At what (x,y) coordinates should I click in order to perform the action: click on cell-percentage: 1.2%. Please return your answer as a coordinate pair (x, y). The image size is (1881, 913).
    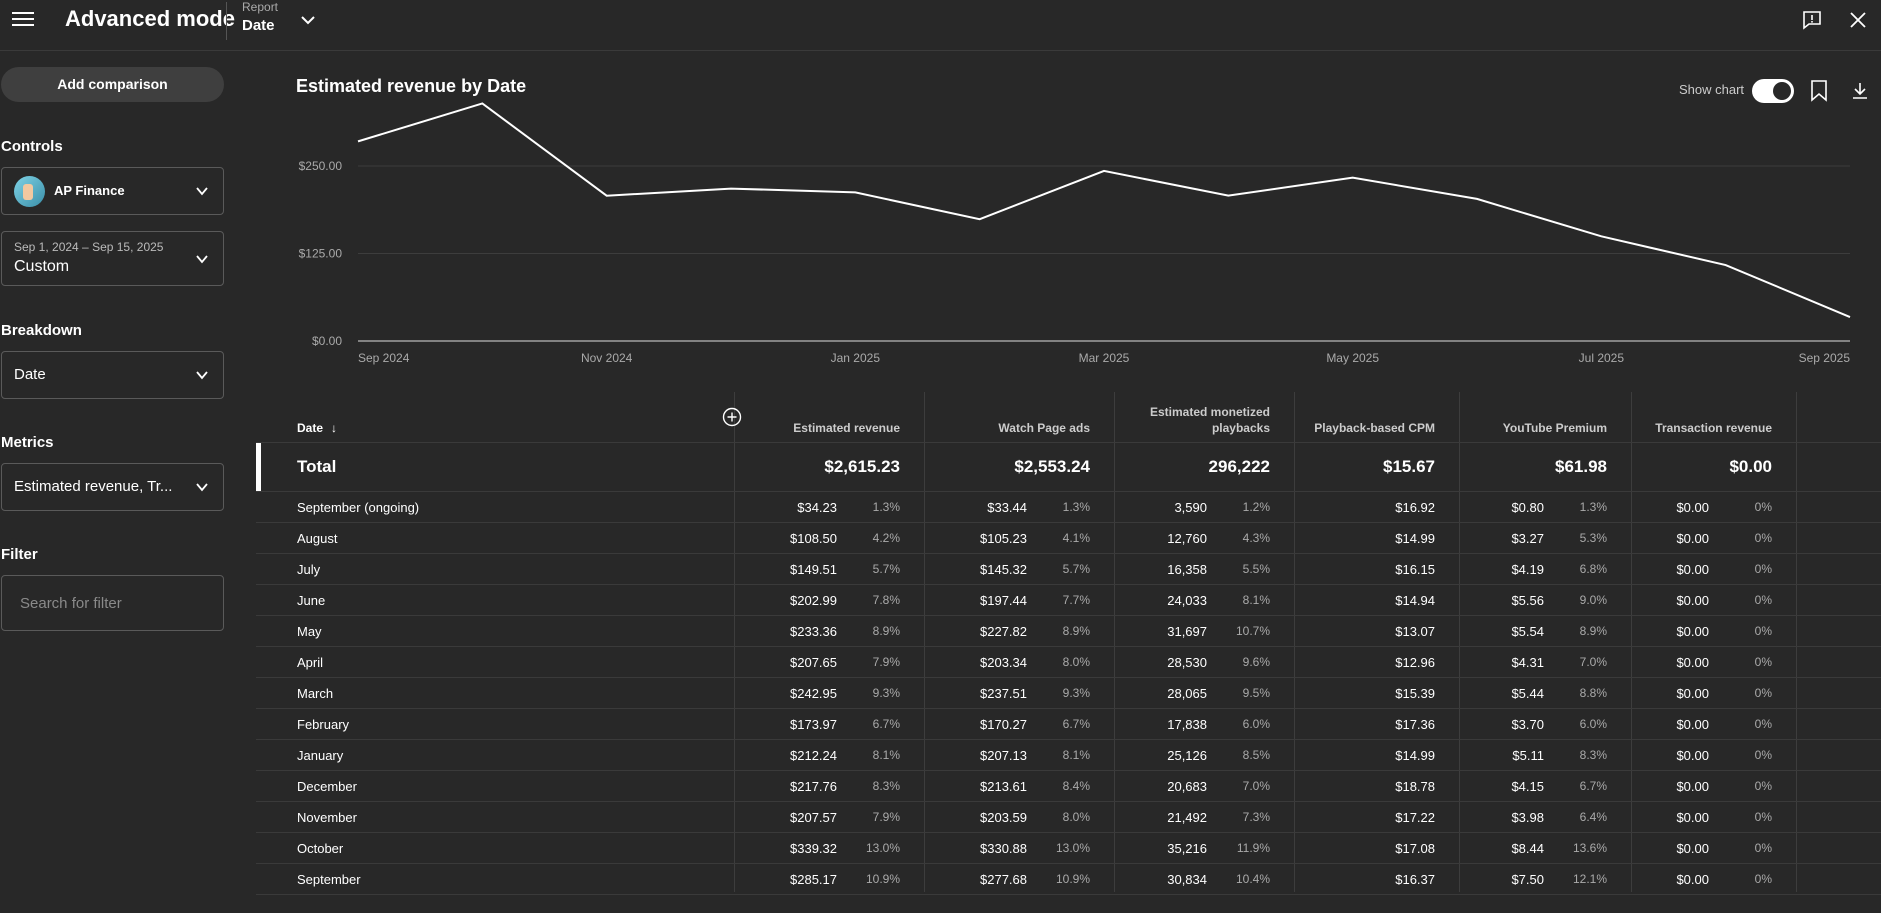
    Looking at the image, I should click on (1256, 507).